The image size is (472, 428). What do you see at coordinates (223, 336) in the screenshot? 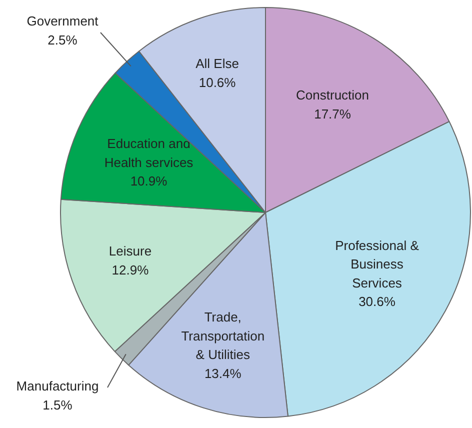
I see `slice-label: Trade, Transportation & Utilities` at bounding box center [223, 336].